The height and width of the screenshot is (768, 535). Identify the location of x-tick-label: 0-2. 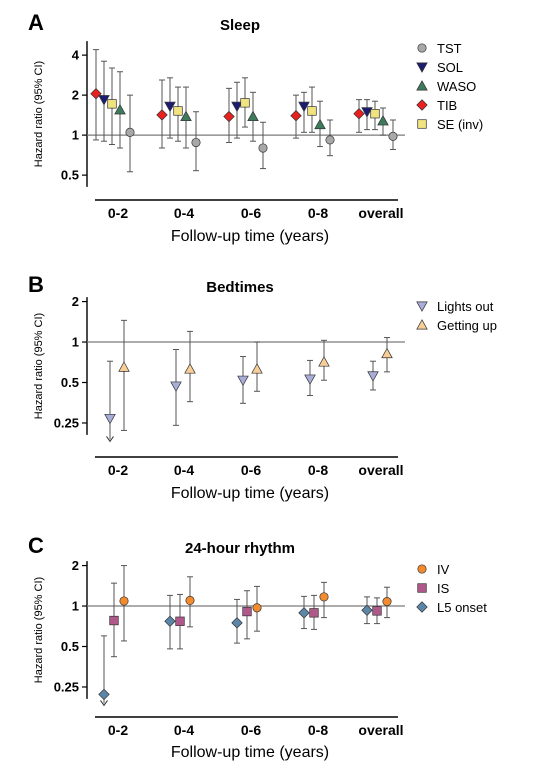
(118, 213).